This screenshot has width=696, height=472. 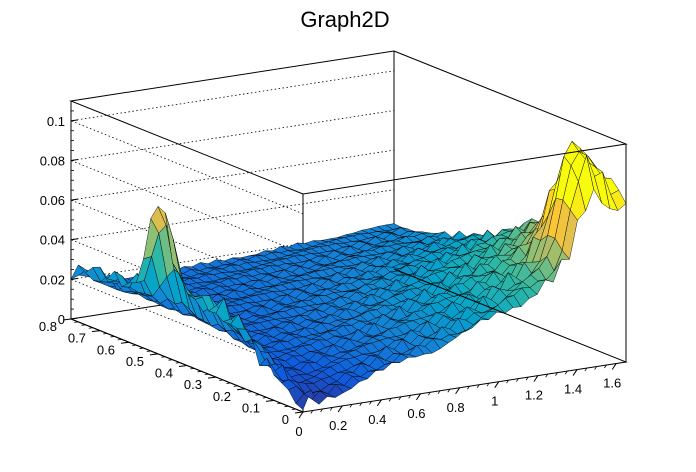 I want to click on y-tick-label: 0.1, so click(x=251, y=407).